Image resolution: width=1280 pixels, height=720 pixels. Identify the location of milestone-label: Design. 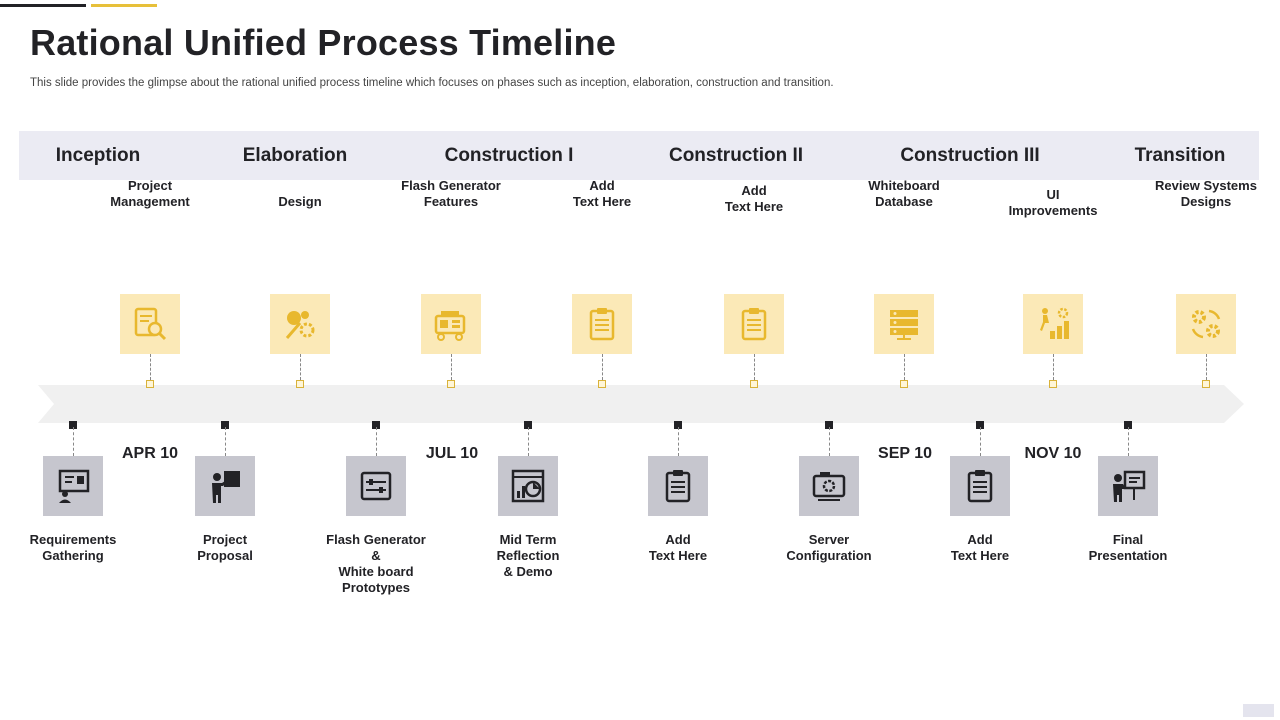
(300, 201).